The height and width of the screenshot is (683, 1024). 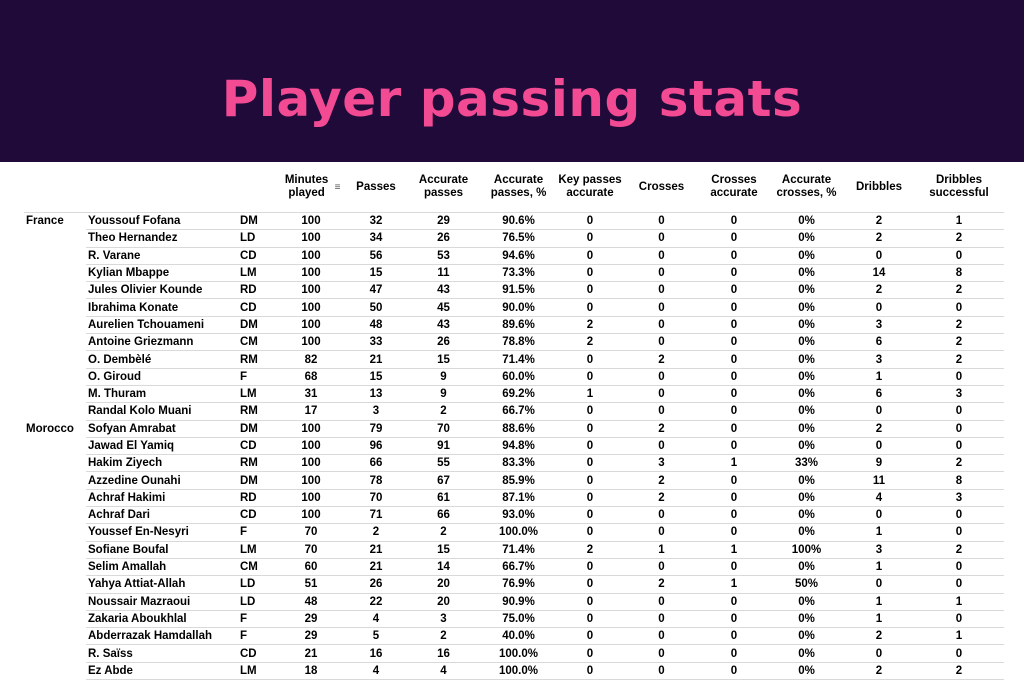 I want to click on accurate-passes-pct-cell: 75.0%, so click(x=518, y=619).